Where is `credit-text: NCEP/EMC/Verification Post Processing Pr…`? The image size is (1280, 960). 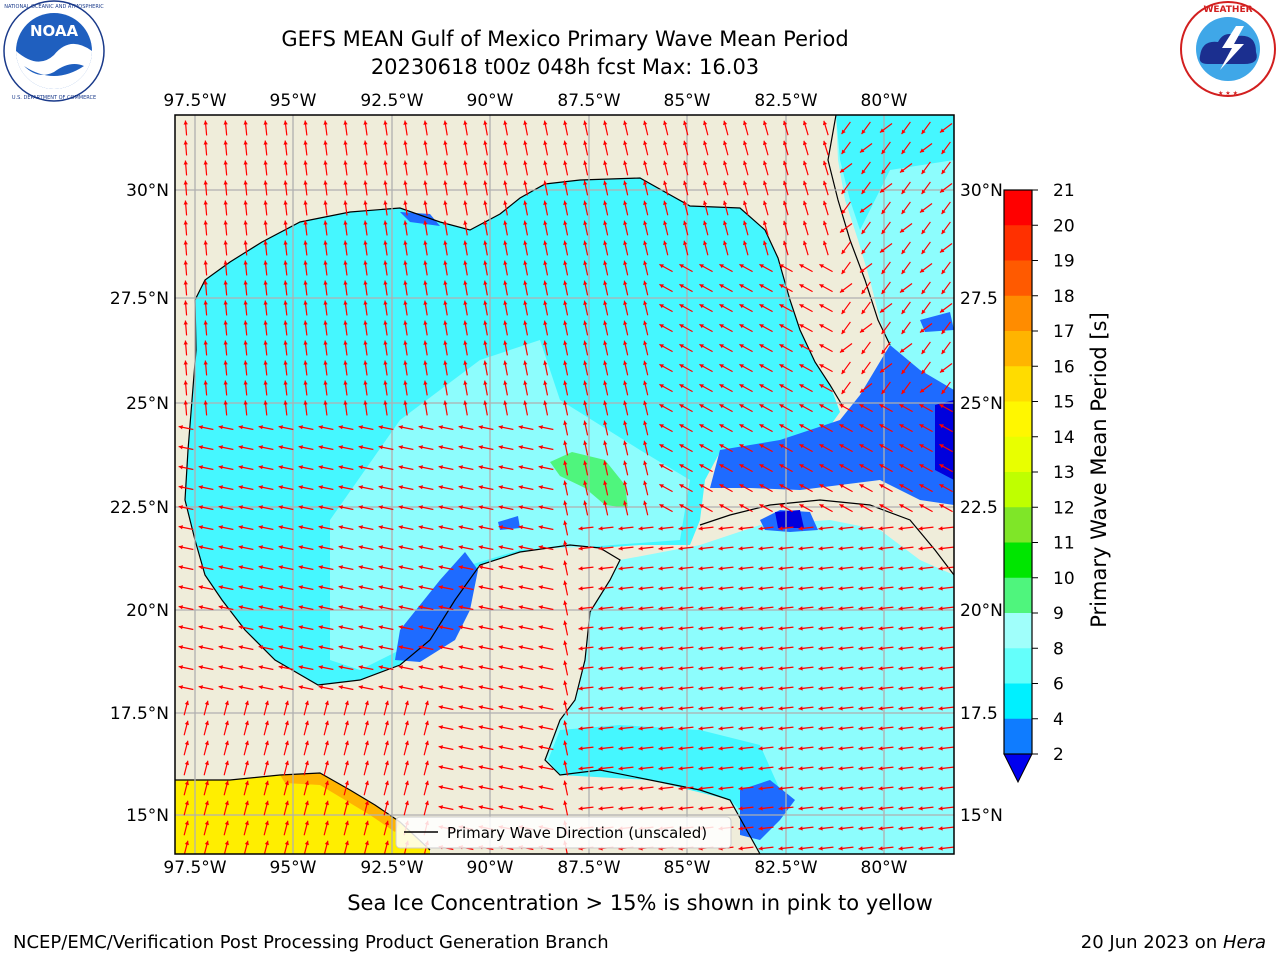 credit-text: NCEP/EMC/Verification Post Processing Pr… is located at coordinates (311, 942).